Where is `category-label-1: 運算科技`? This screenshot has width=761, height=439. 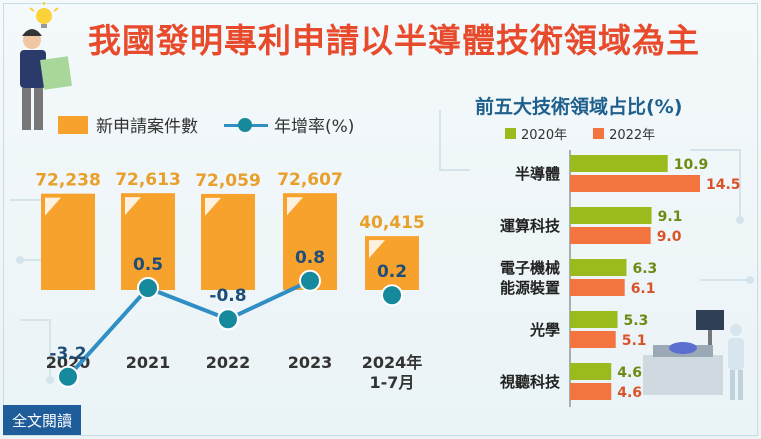 category-label-1: 運算科技 is located at coordinates (530, 226).